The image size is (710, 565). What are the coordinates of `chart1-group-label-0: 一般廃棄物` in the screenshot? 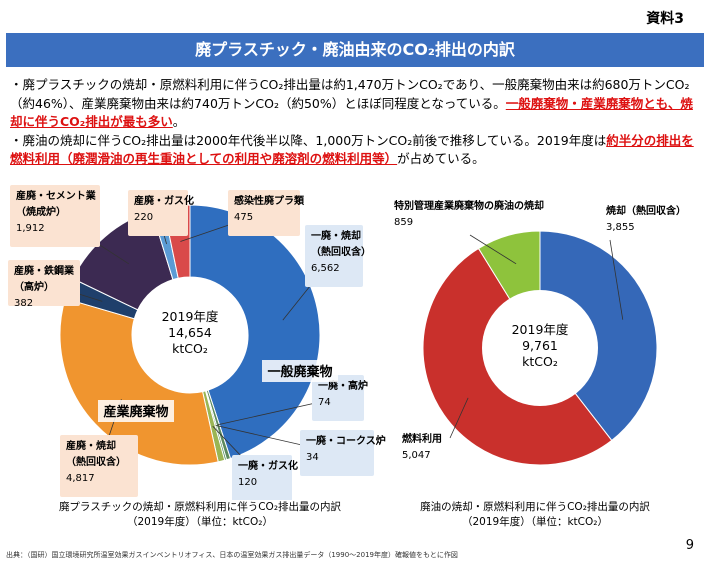 It's located at (299, 372).